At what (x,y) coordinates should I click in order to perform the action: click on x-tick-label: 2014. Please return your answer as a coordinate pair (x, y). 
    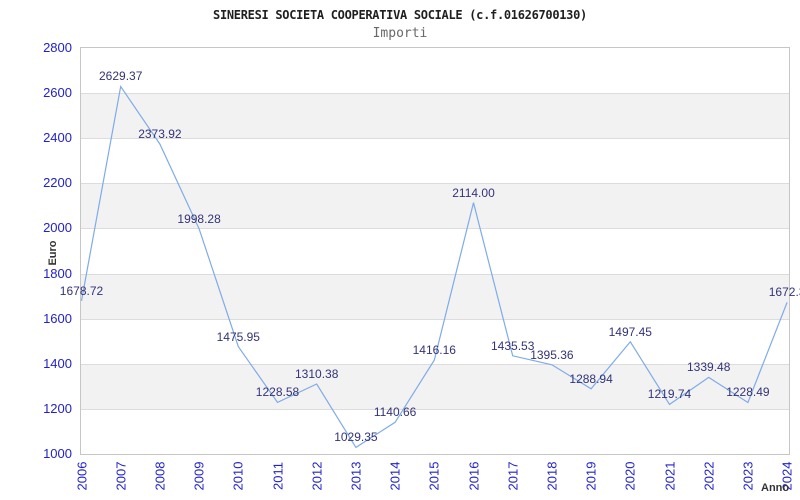
    Looking at the image, I should click on (395, 476).